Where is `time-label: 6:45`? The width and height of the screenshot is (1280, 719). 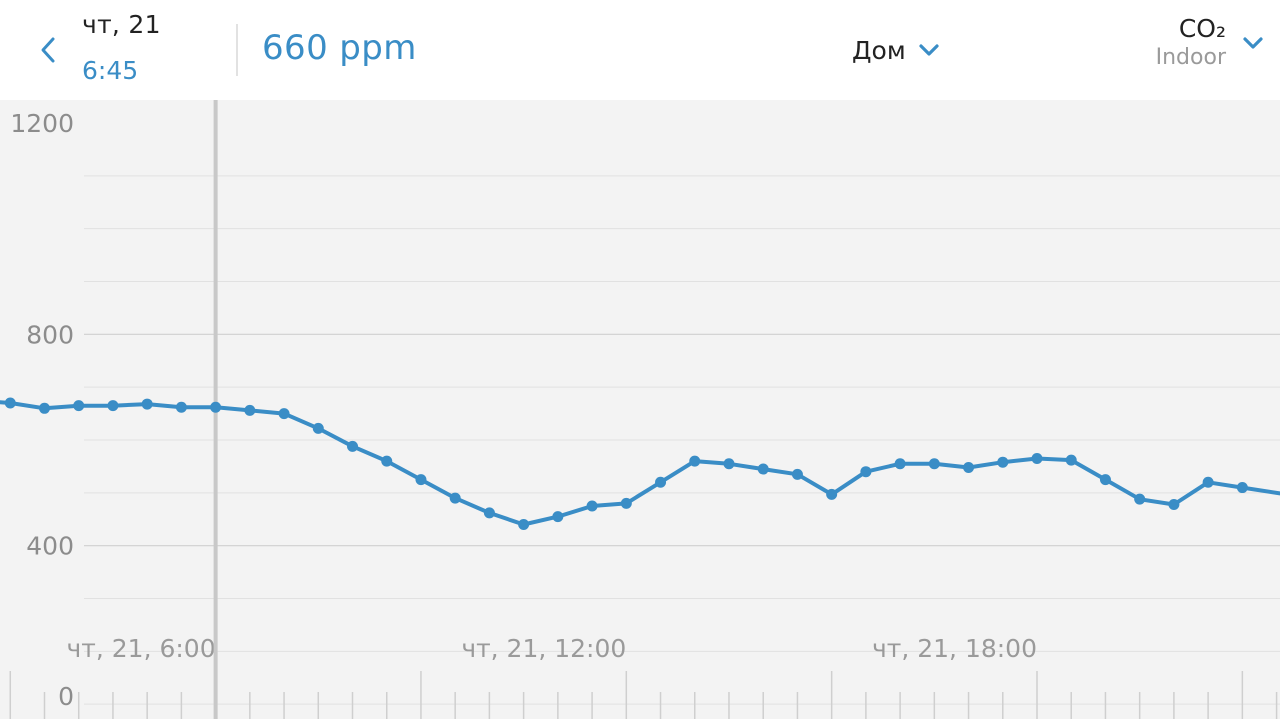 time-label: 6:45 is located at coordinates (110, 70).